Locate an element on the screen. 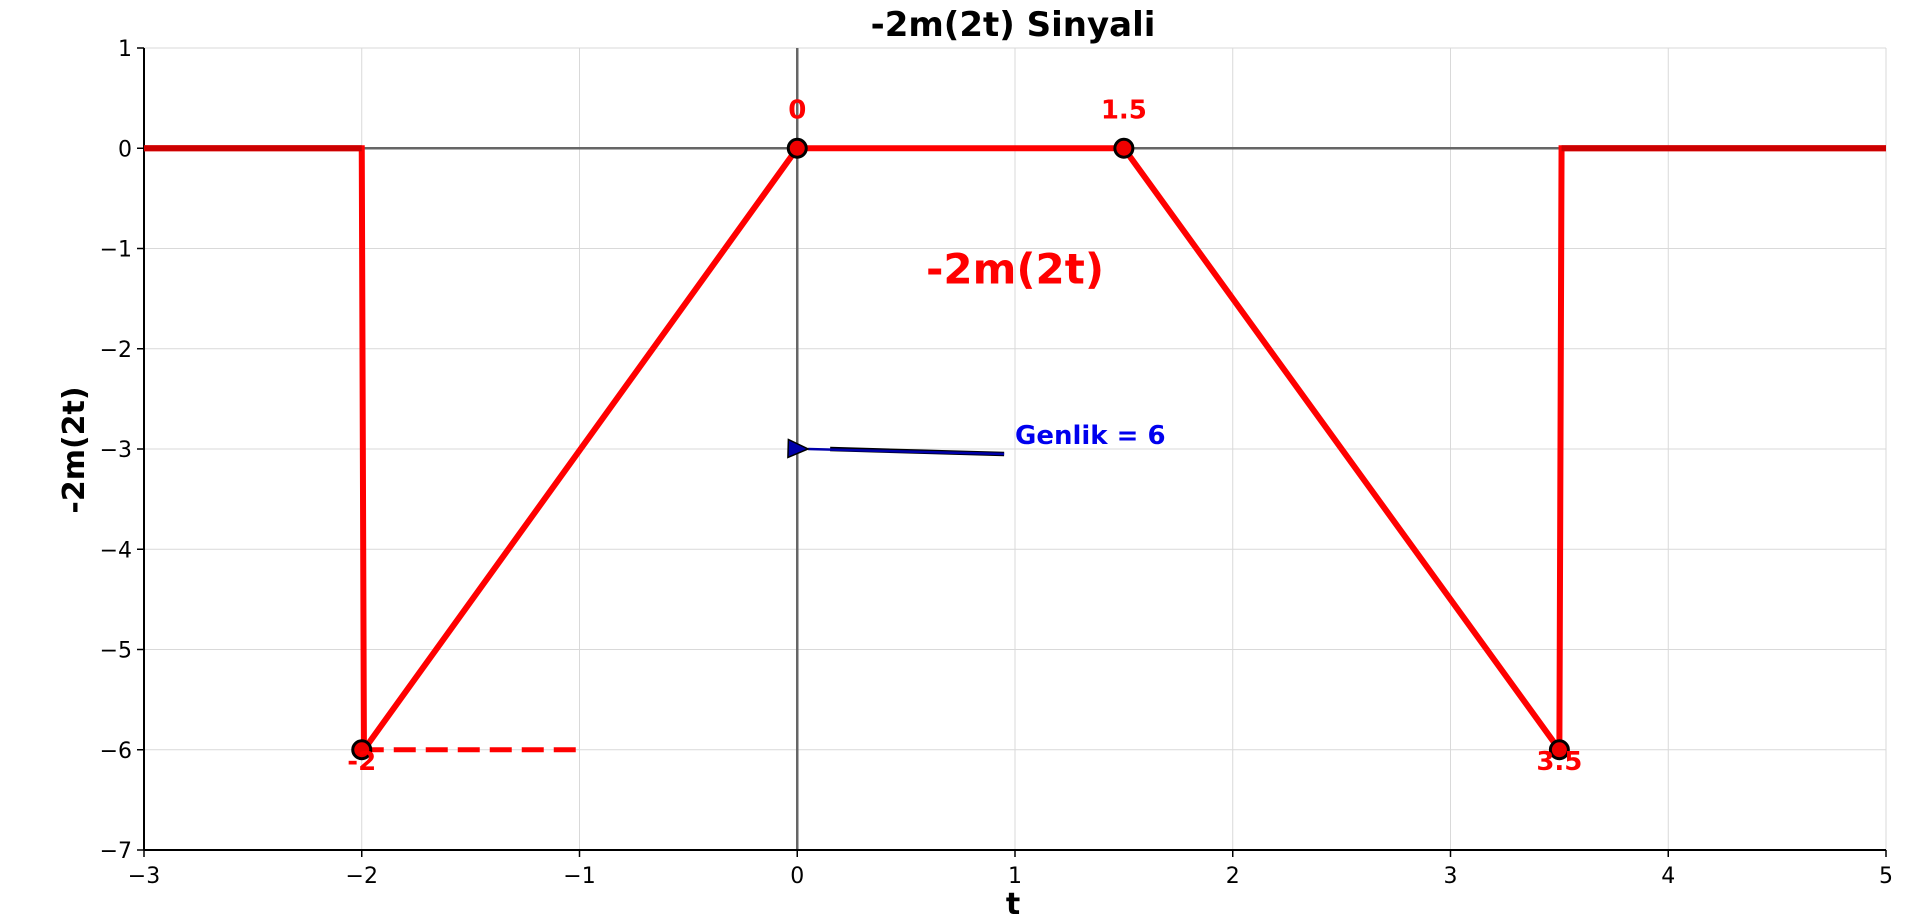 The height and width of the screenshot is (921, 1919). point-label: 3.5 is located at coordinates (1559, 762).